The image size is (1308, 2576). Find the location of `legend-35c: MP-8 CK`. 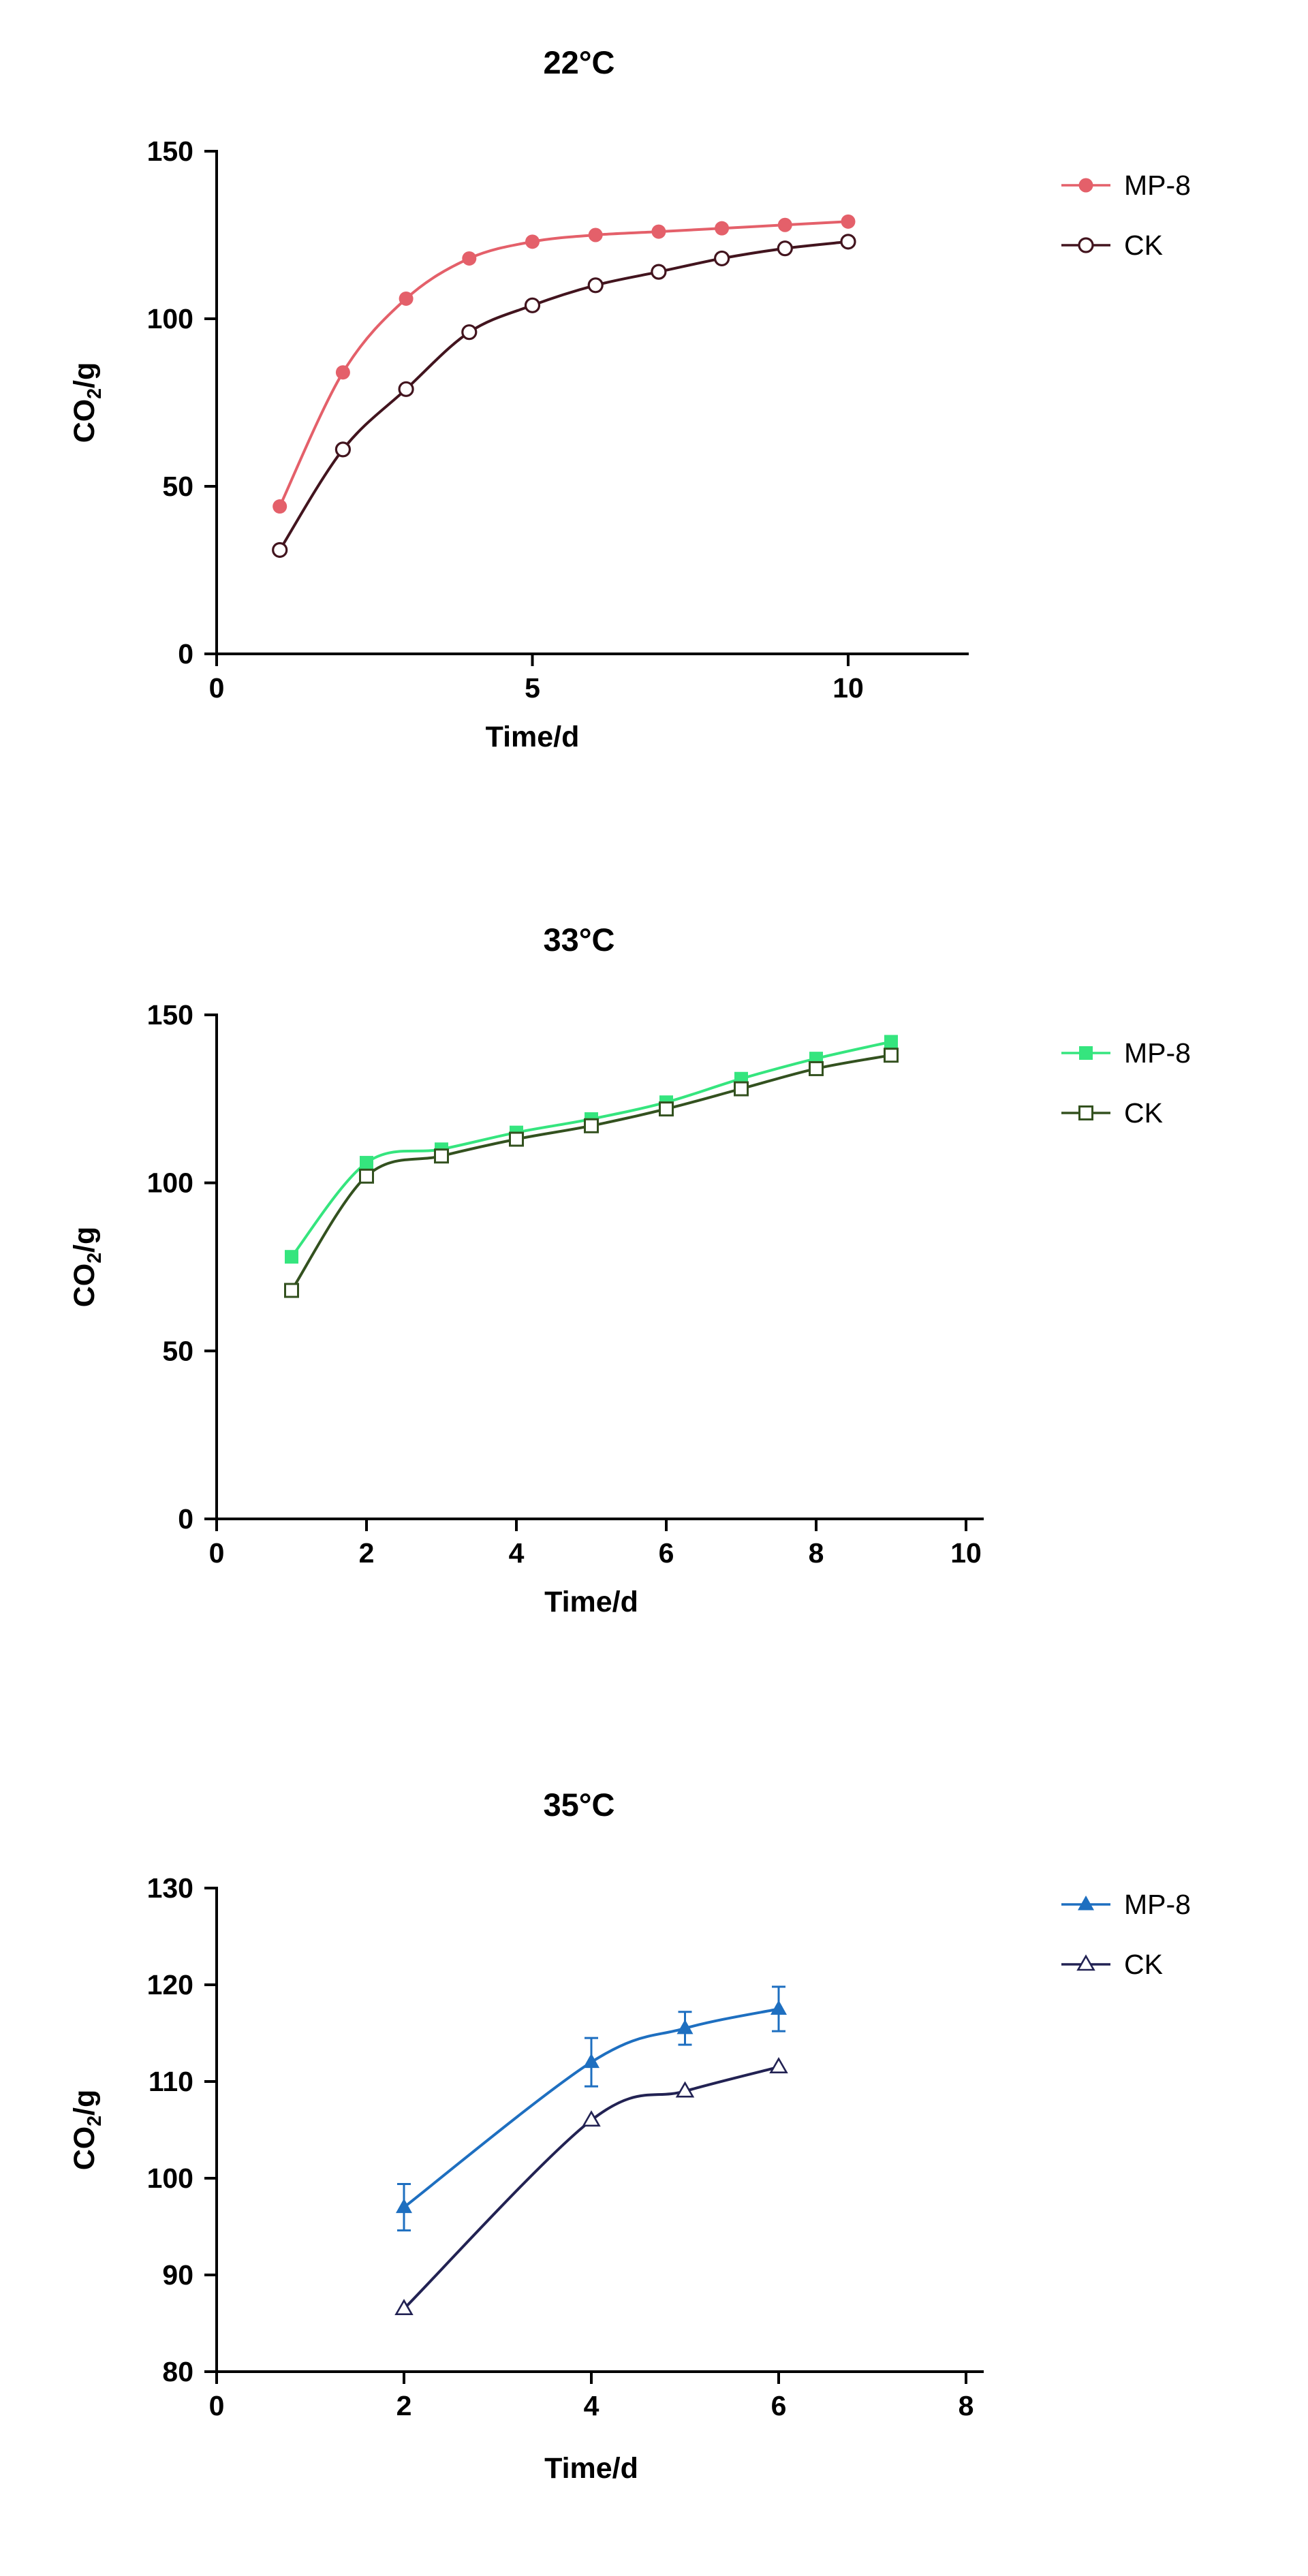

legend-35c: MP-8 CK is located at coordinates (1125, 1934).